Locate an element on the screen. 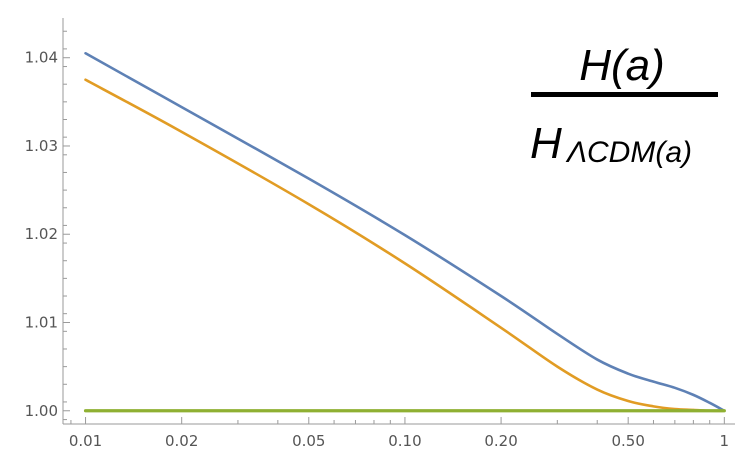 The image size is (742, 460). title-numerator: H(a) is located at coordinates (622, 65).